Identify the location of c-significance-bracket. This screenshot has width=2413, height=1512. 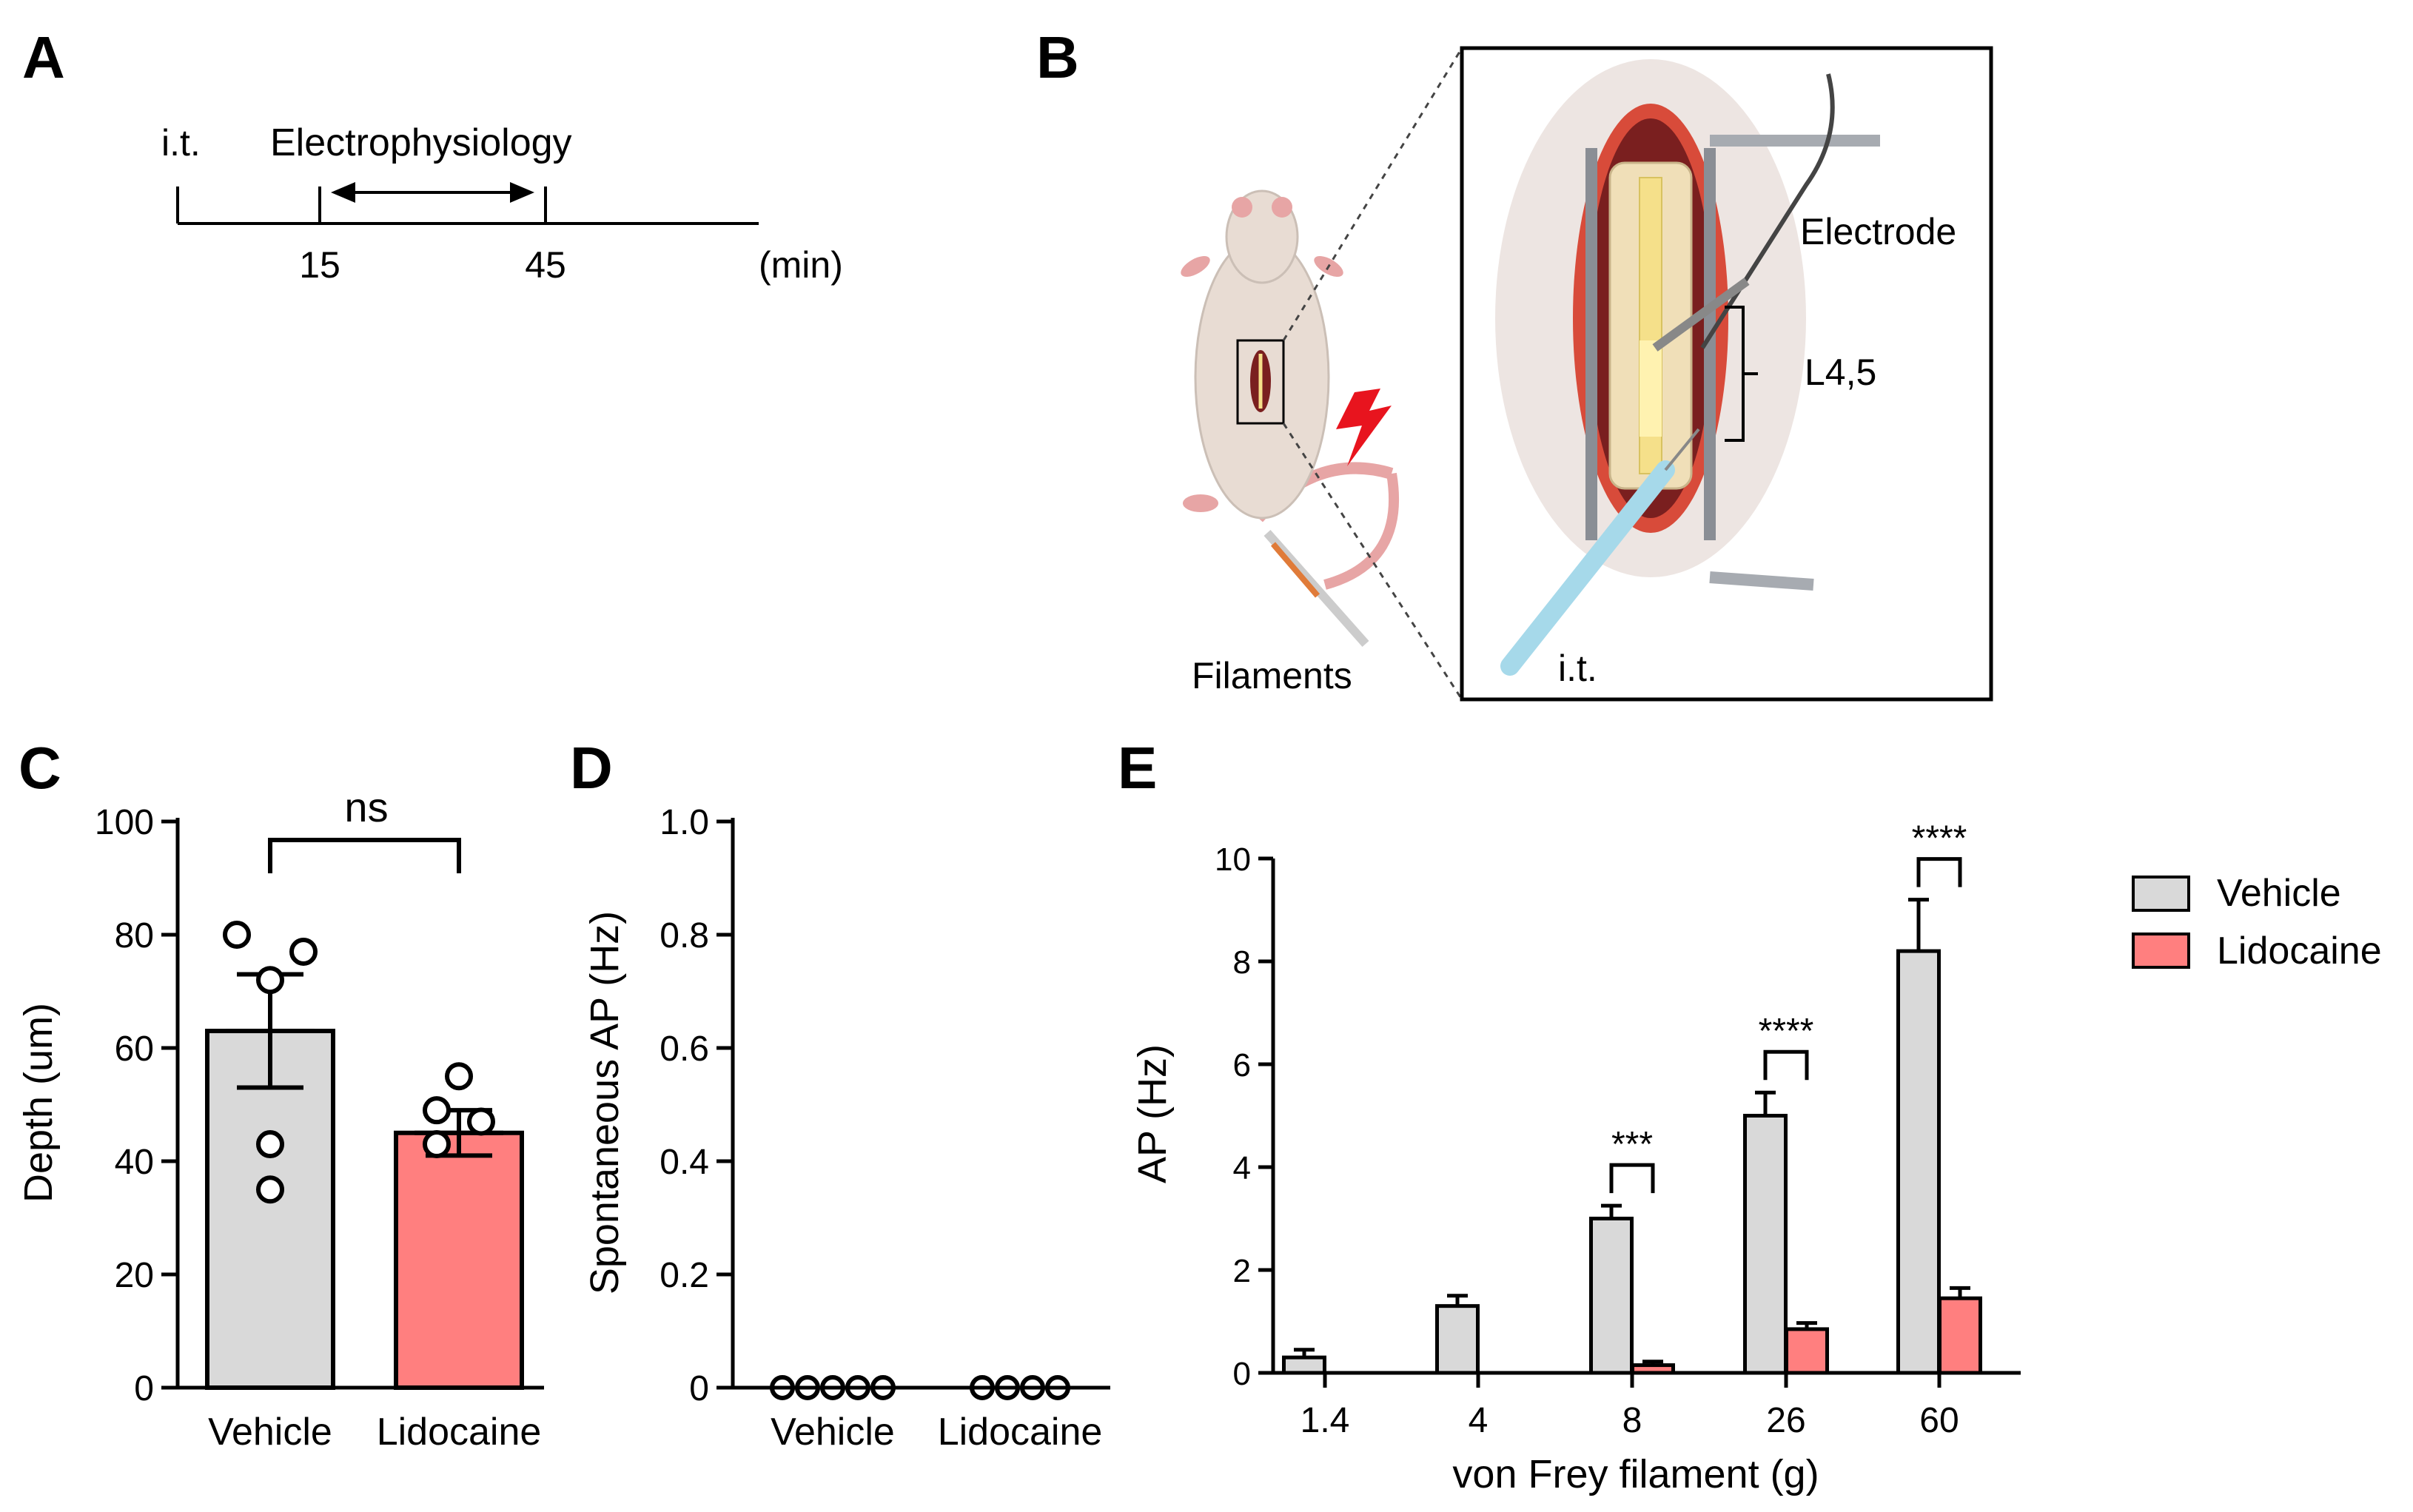
(364, 856).